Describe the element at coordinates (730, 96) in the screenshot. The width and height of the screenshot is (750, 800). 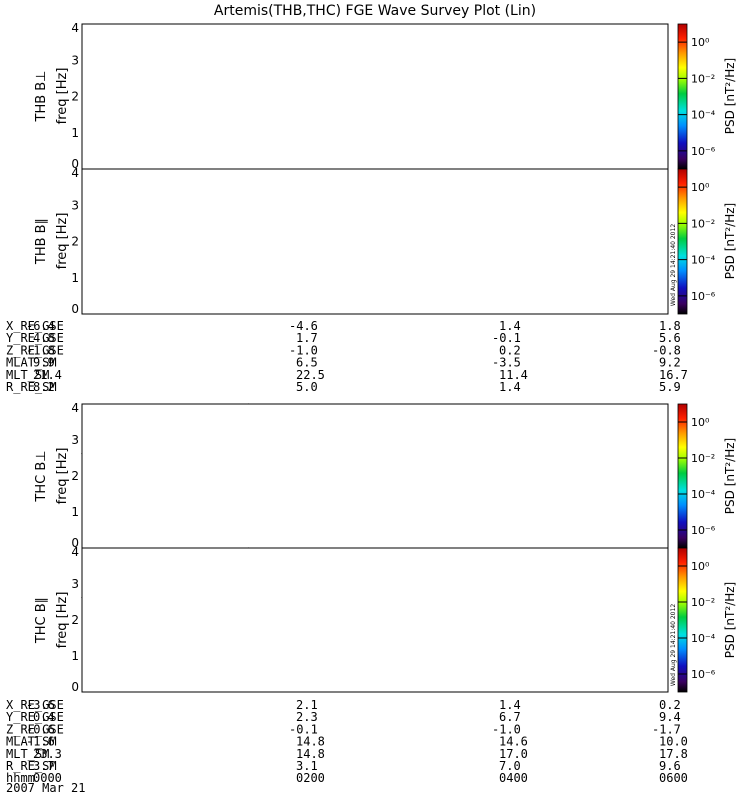
I see `thb-bperp-colorbar-label: PSD [nT²/Hz]` at that location.